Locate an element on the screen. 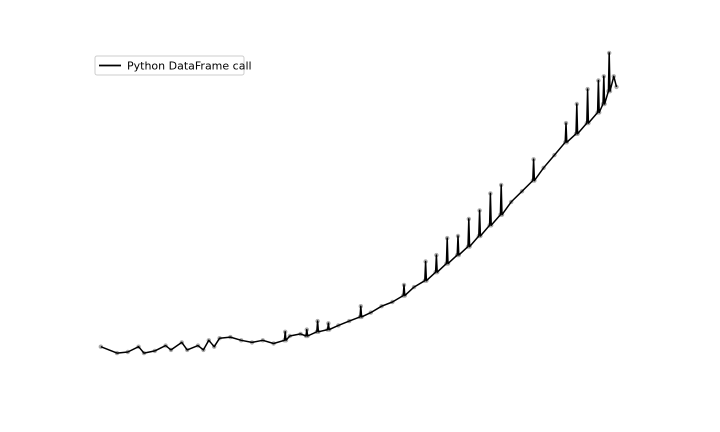 The width and height of the screenshot is (720, 432). legend-frame is located at coordinates (169, 65).